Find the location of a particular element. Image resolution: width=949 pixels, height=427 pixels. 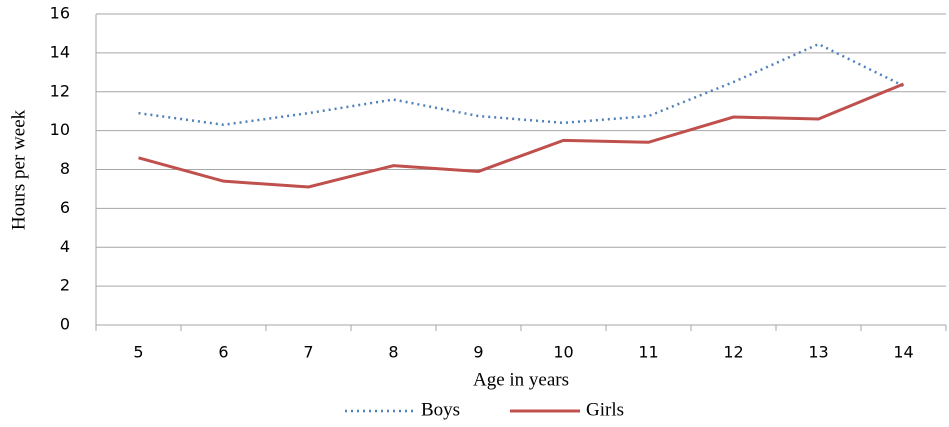

x-tick-label: 10 is located at coordinates (563, 352).